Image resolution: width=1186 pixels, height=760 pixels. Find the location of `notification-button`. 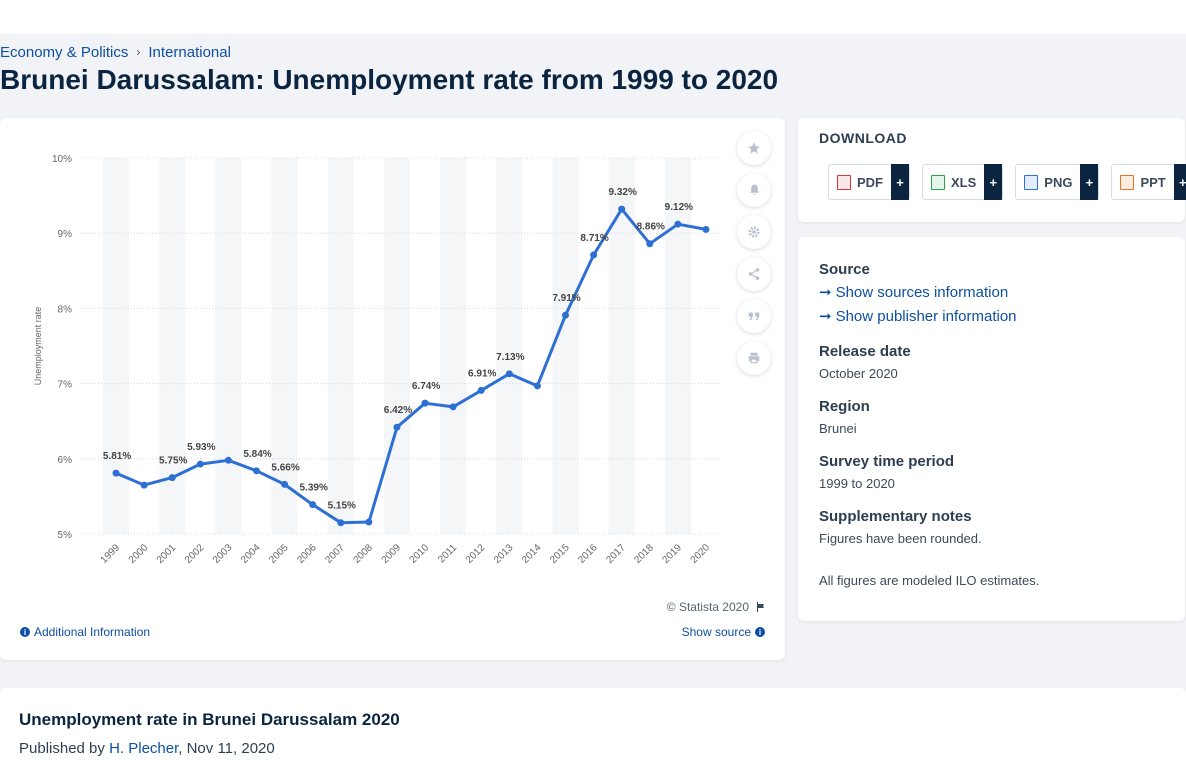

notification-button is located at coordinates (754, 190).